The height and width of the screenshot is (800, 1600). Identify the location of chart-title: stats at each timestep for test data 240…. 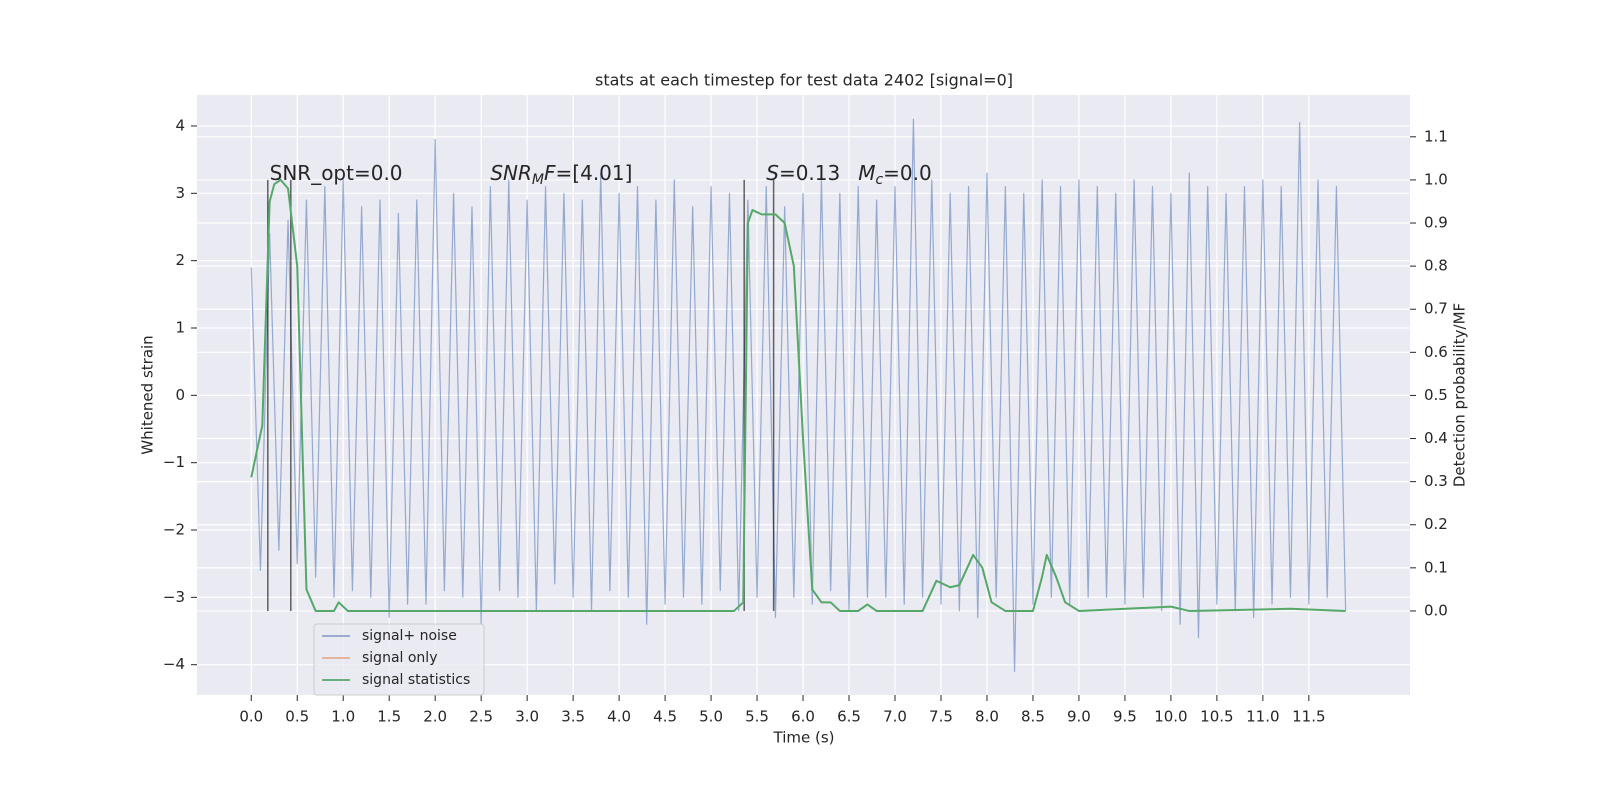
(804, 80).